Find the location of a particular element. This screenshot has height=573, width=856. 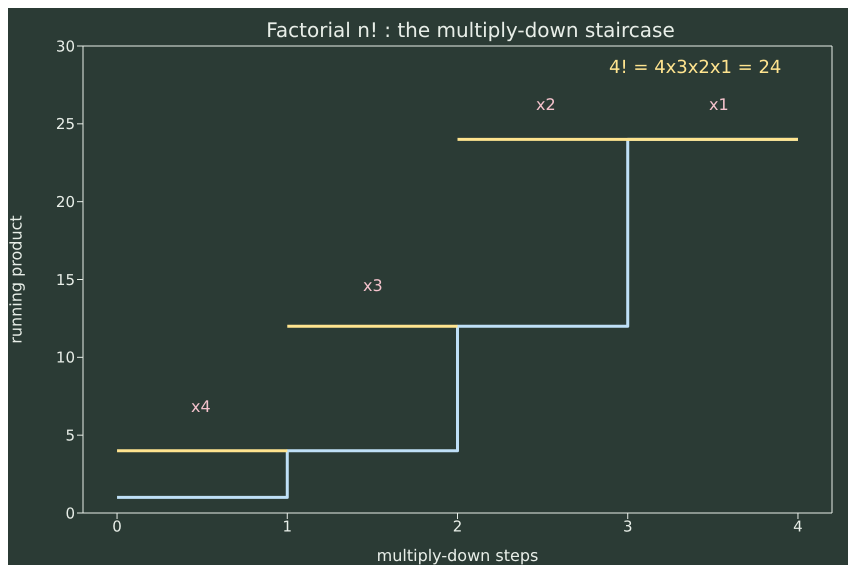

y-tick-label: 25 is located at coordinates (65, 124).